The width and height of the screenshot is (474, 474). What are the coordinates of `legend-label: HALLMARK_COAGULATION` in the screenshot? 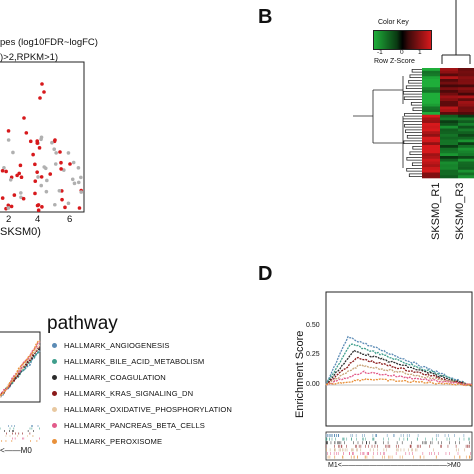 It's located at (115, 377).